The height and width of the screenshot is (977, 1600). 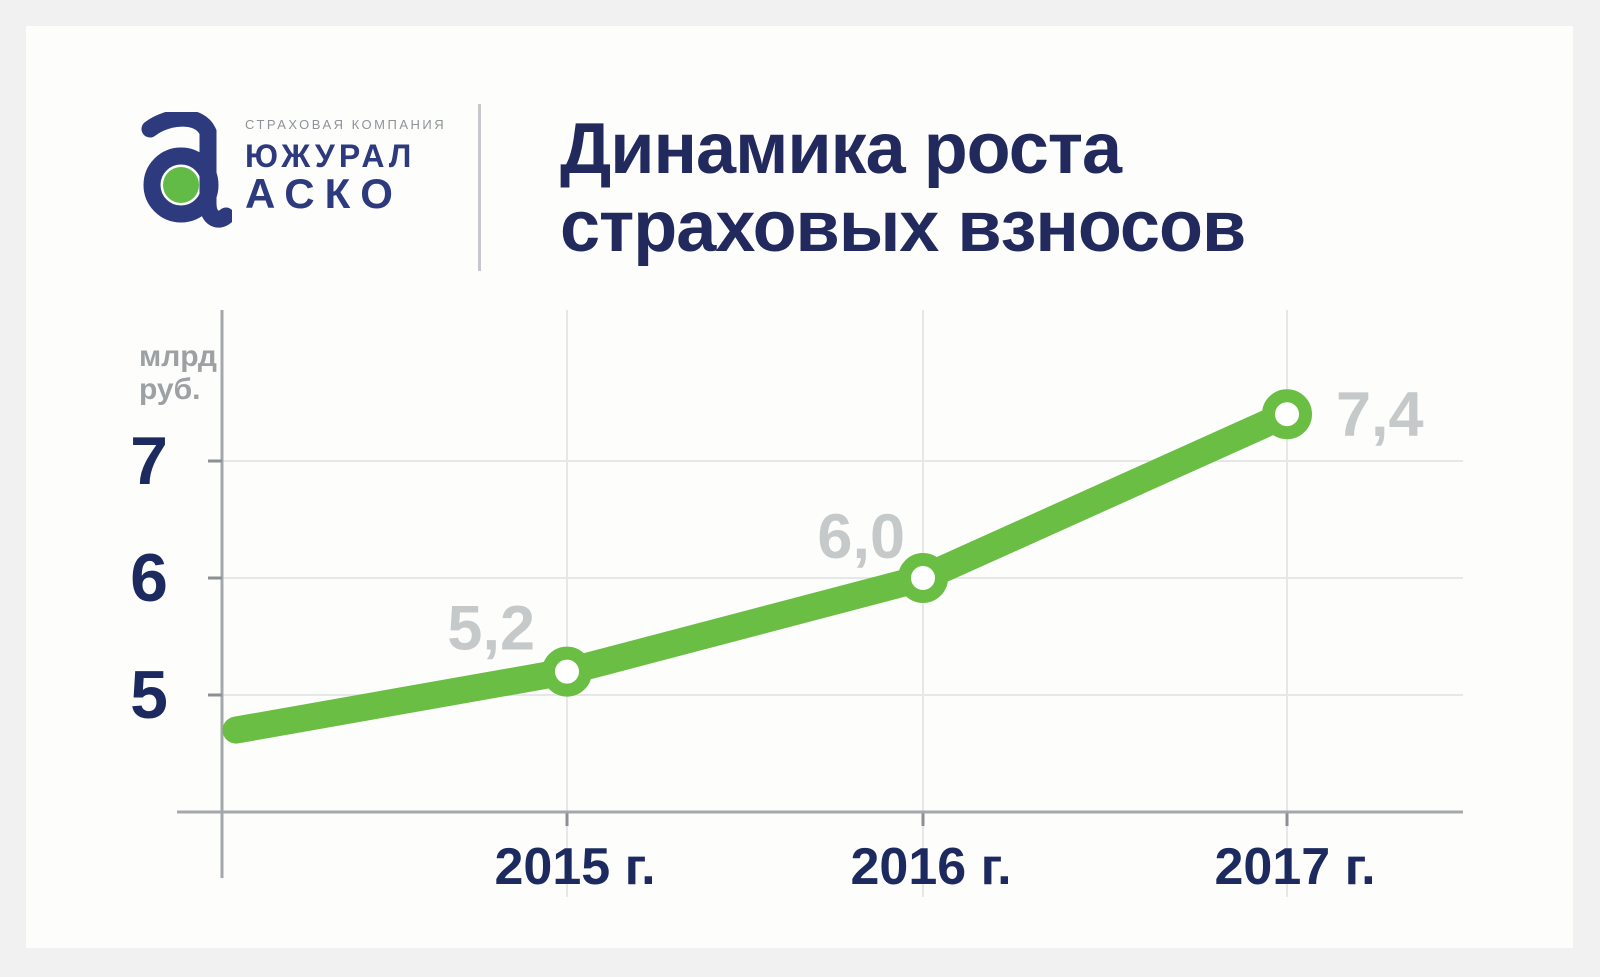 What do you see at coordinates (346, 124) in the screenshot?
I see `brand-tagline: СТРАХОВАЯ КОМПАНИЯ` at bounding box center [346, 124].